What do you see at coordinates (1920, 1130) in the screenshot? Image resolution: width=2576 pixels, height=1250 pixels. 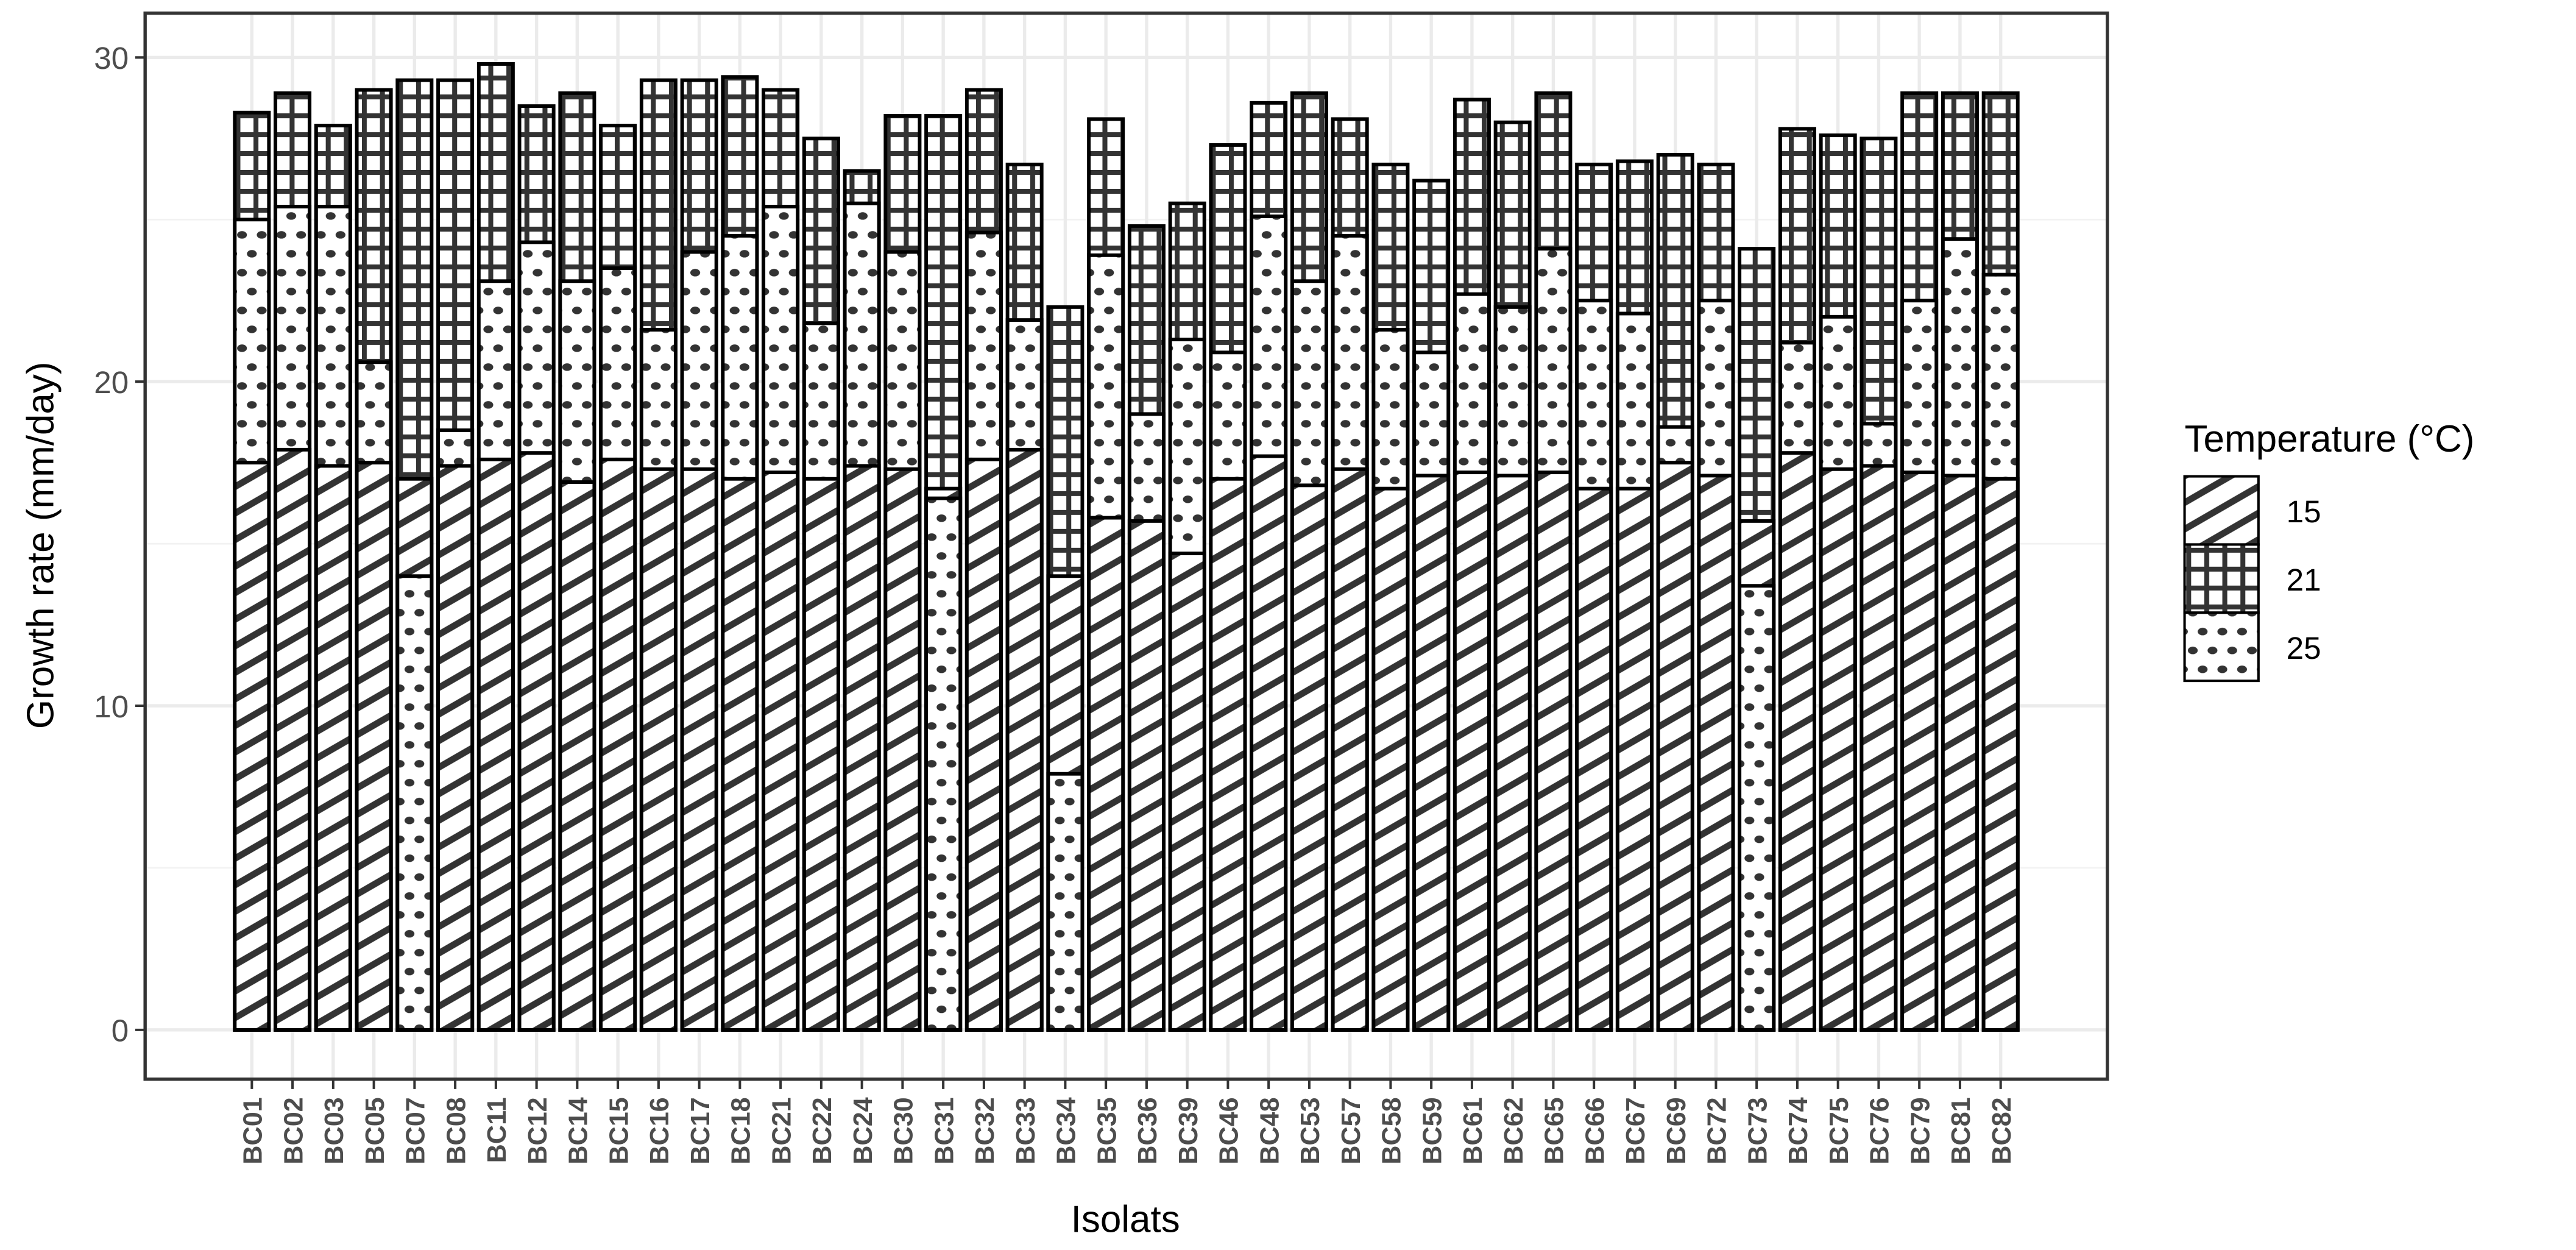 I see `x-tick-label: BC79` at bounding box center [1920, 1130].